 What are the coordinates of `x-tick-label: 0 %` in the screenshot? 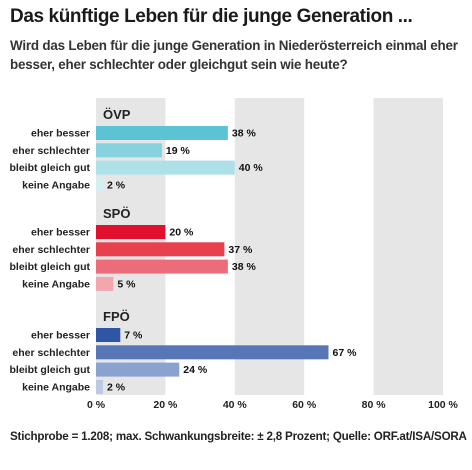 It's located at (96, 405).